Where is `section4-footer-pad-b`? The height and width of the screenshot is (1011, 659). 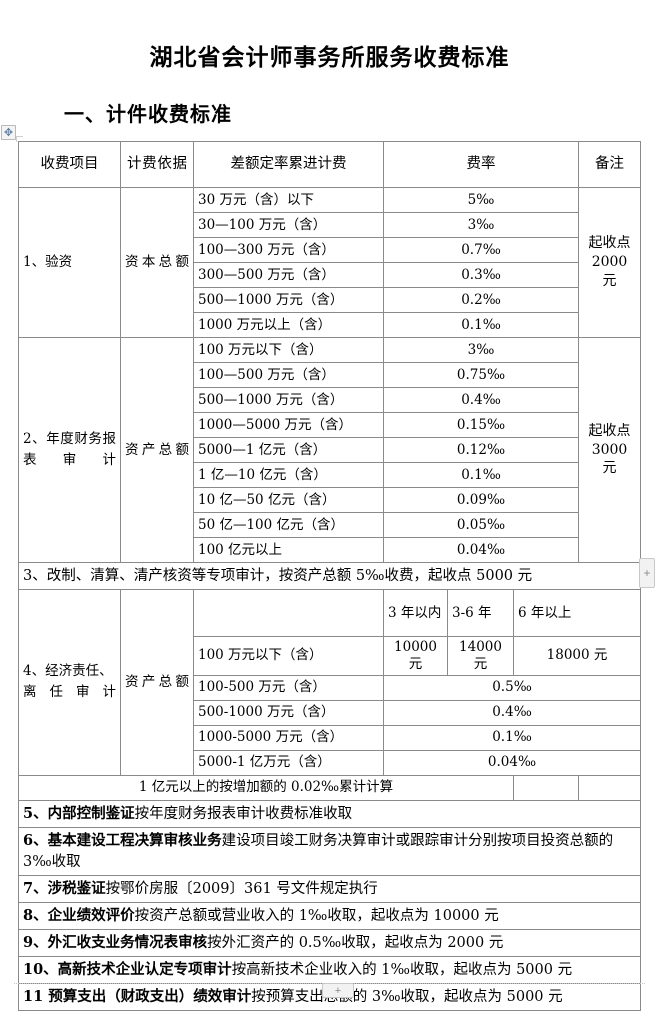 section4-footer-pad-b is located at coordinates (610, 787).